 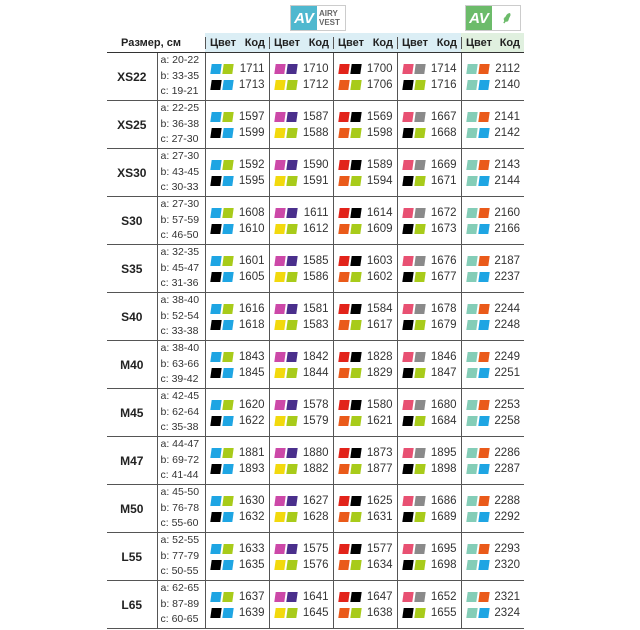 I want to click on color-group: 1625 1631, so click(x=365, y=508).